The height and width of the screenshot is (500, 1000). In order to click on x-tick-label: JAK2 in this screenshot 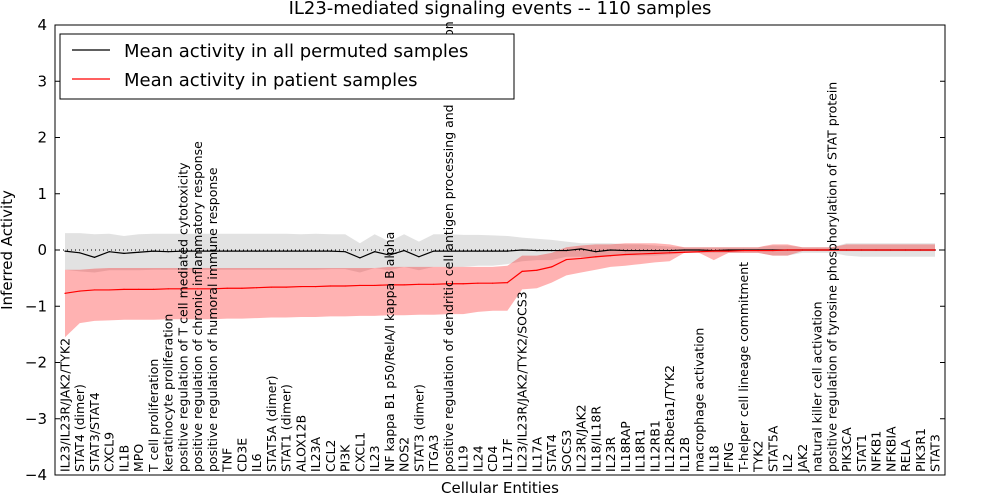, I will do `click(802, 458)`.